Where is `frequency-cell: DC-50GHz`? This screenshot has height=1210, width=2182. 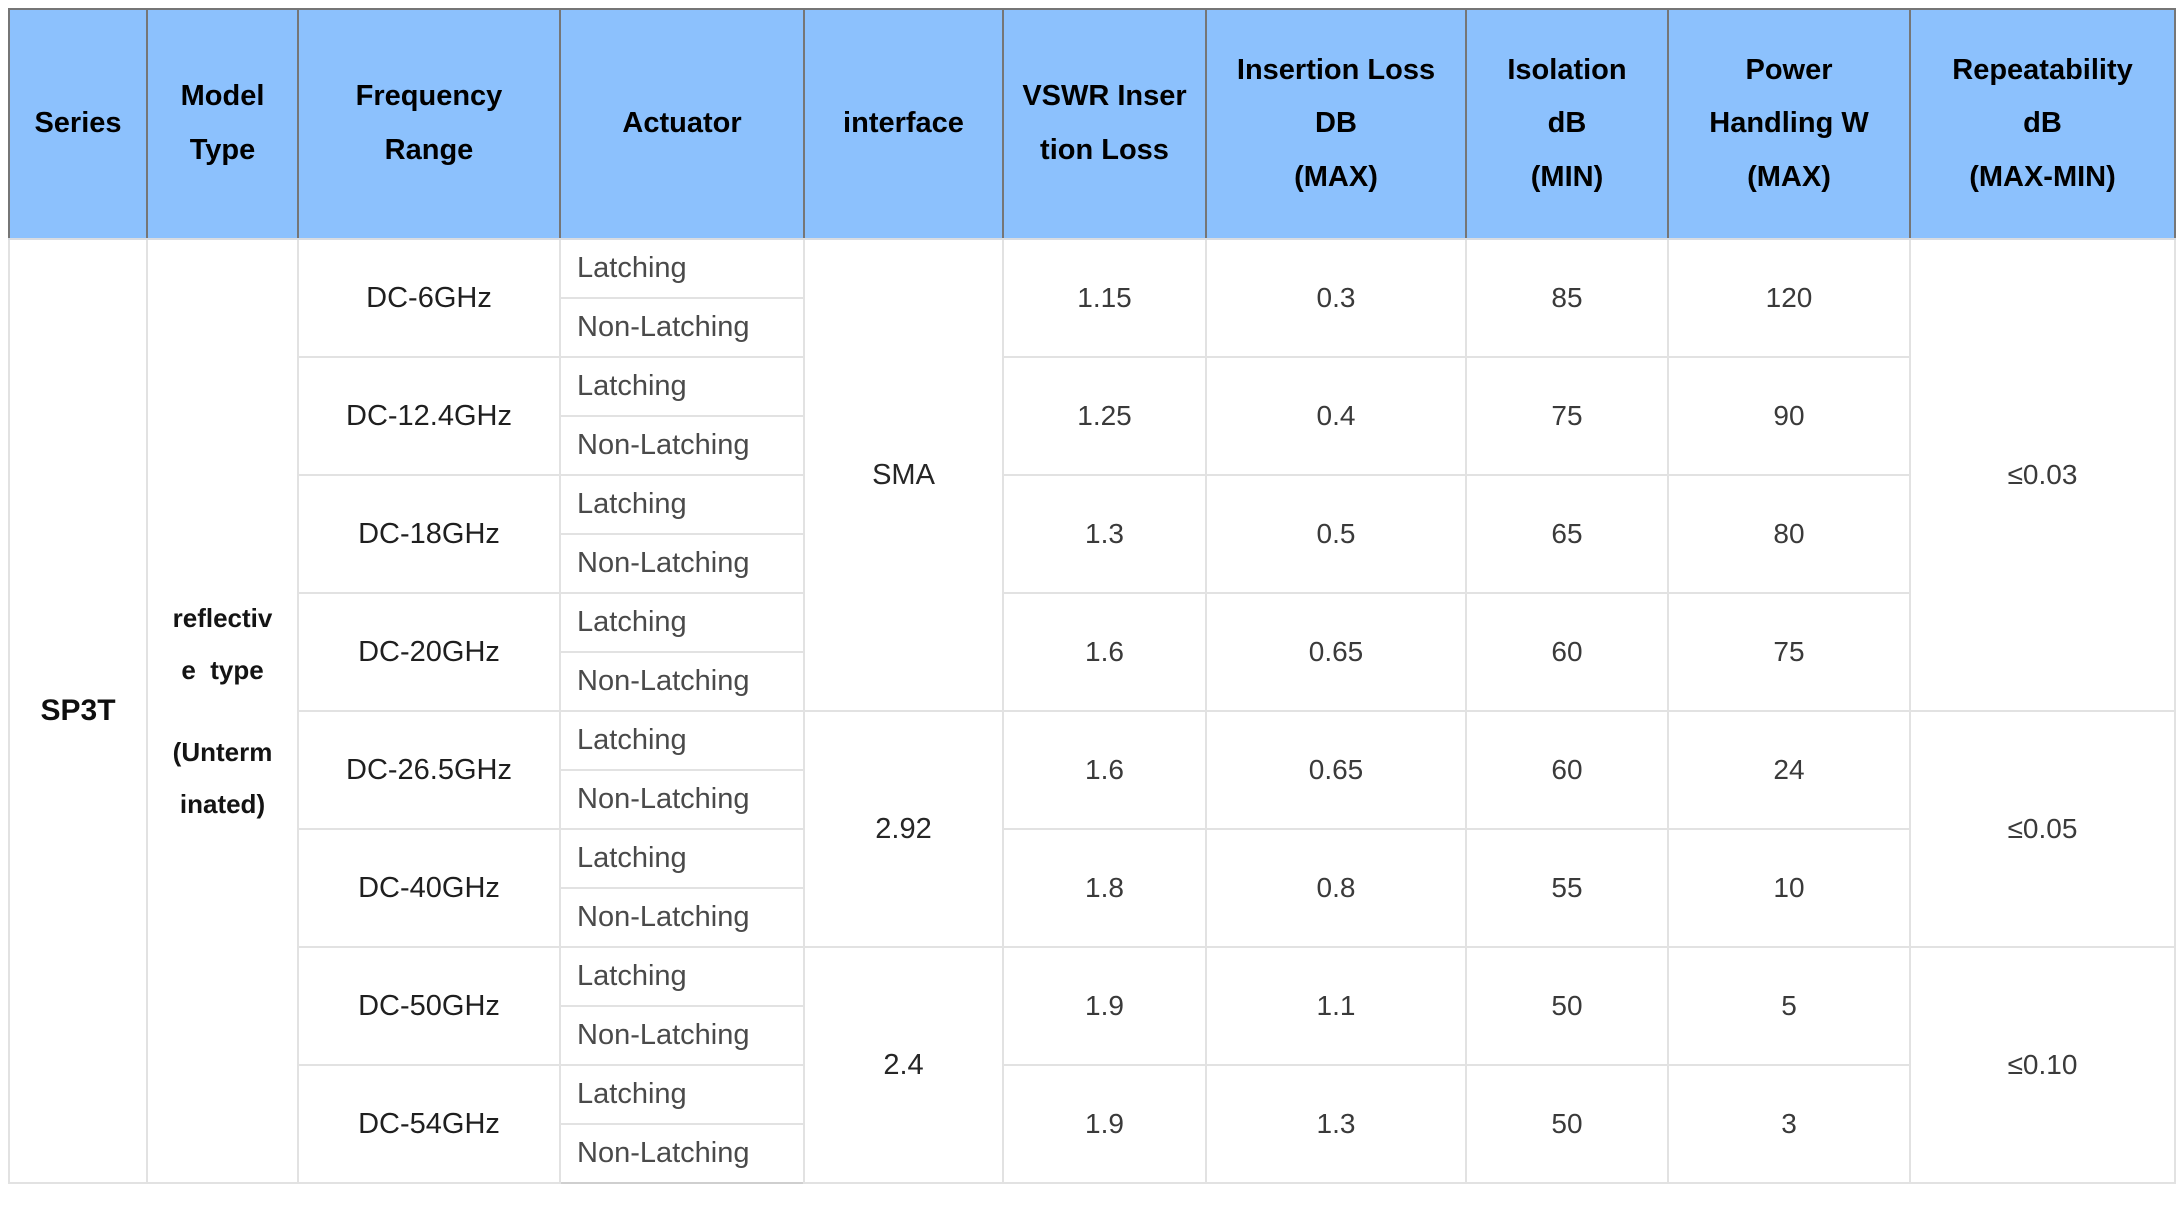
frequency-cell: DC-50GHz is located at coordinates (429, 1006).